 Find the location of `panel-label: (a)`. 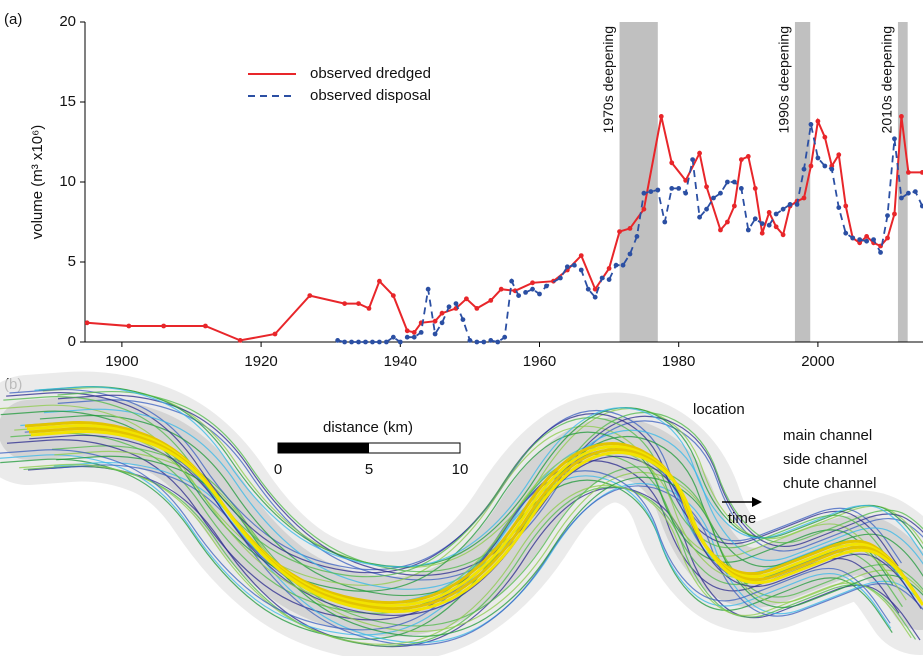

panel-label: (a) is located at coordinates (13, 19).